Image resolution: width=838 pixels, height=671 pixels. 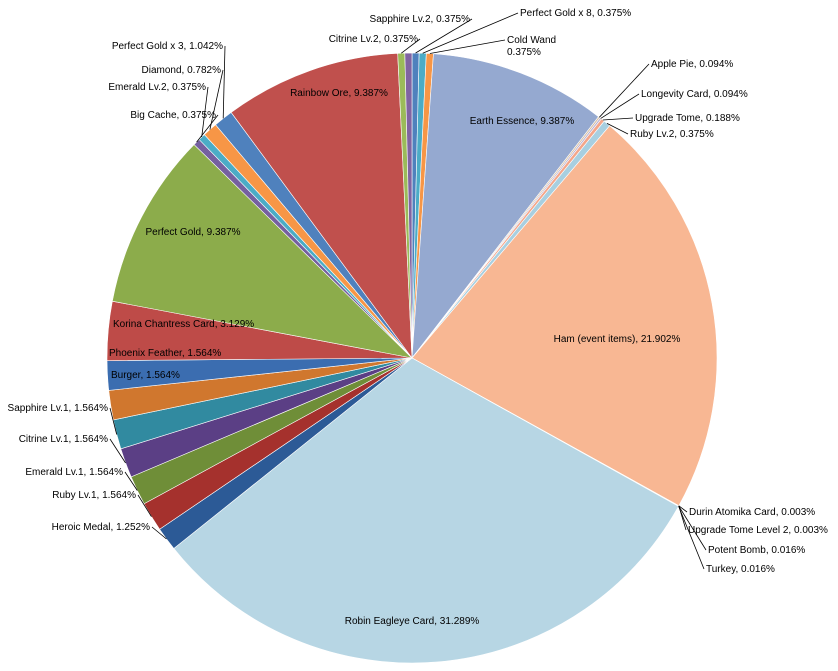 What do you see at coordinates (752, 512) in the screenshot?
I see `slice-label-durin-atomika-card: Durin Atomika Card, 0.003%` at bounding box center [752, 512].